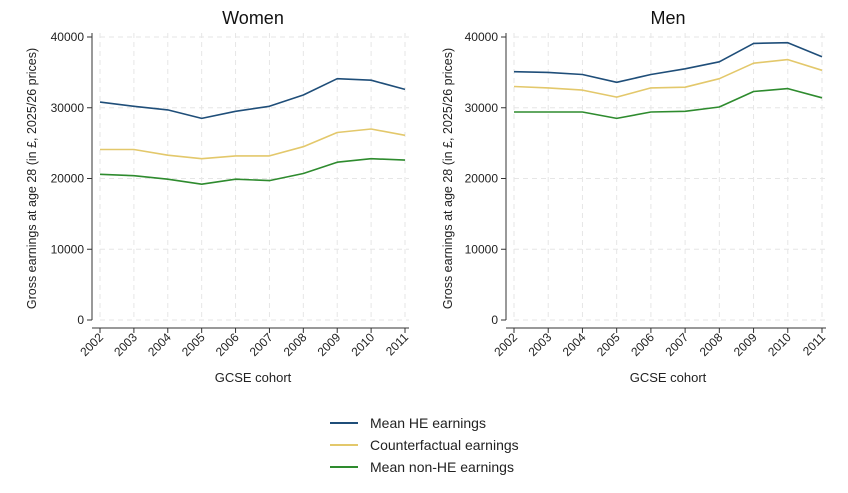 This screenshot has width=848, height=493. What do you see at coordinates (676, 344) in the screenshot?
I see `men-x-tick-label-5: 2007` at bounding box center [676, 344].